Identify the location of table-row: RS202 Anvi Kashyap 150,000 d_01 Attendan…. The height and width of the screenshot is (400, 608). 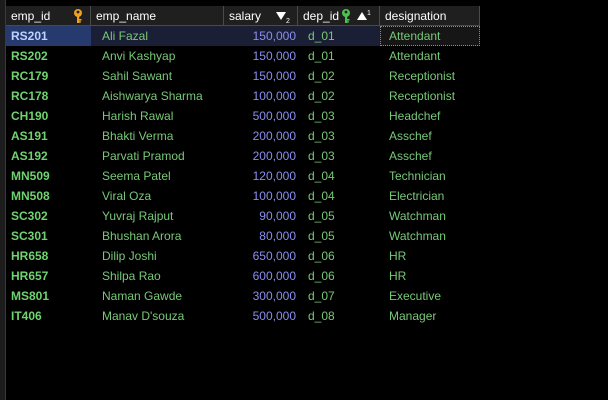
(243, 56).